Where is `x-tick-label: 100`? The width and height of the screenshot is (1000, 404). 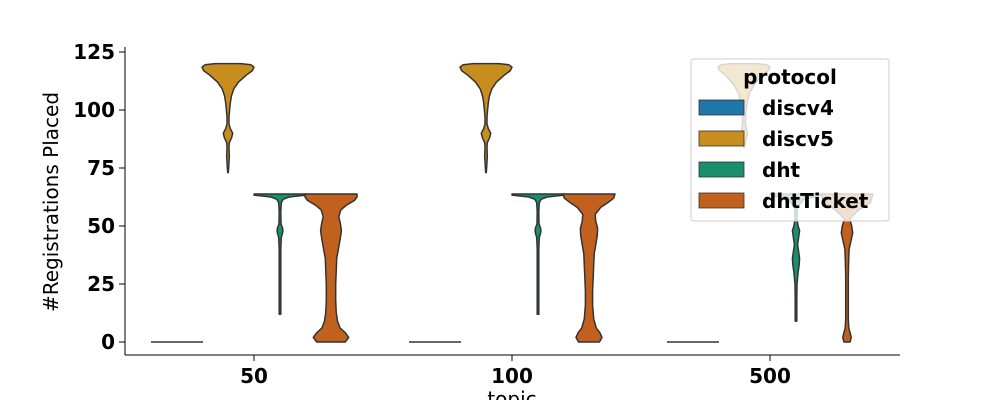
x-tick-label: 100 is located at coordinates (512, 376).